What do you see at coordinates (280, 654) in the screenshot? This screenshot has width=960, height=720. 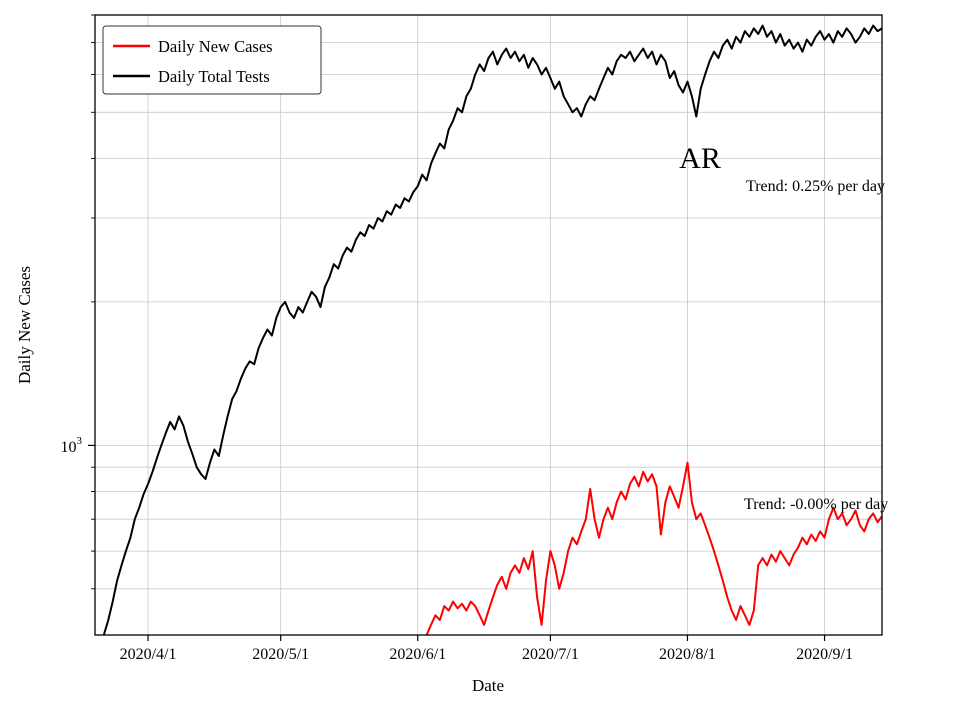 I see `x-tick-label: 2020/5/1` at bounding box center [280, 654].